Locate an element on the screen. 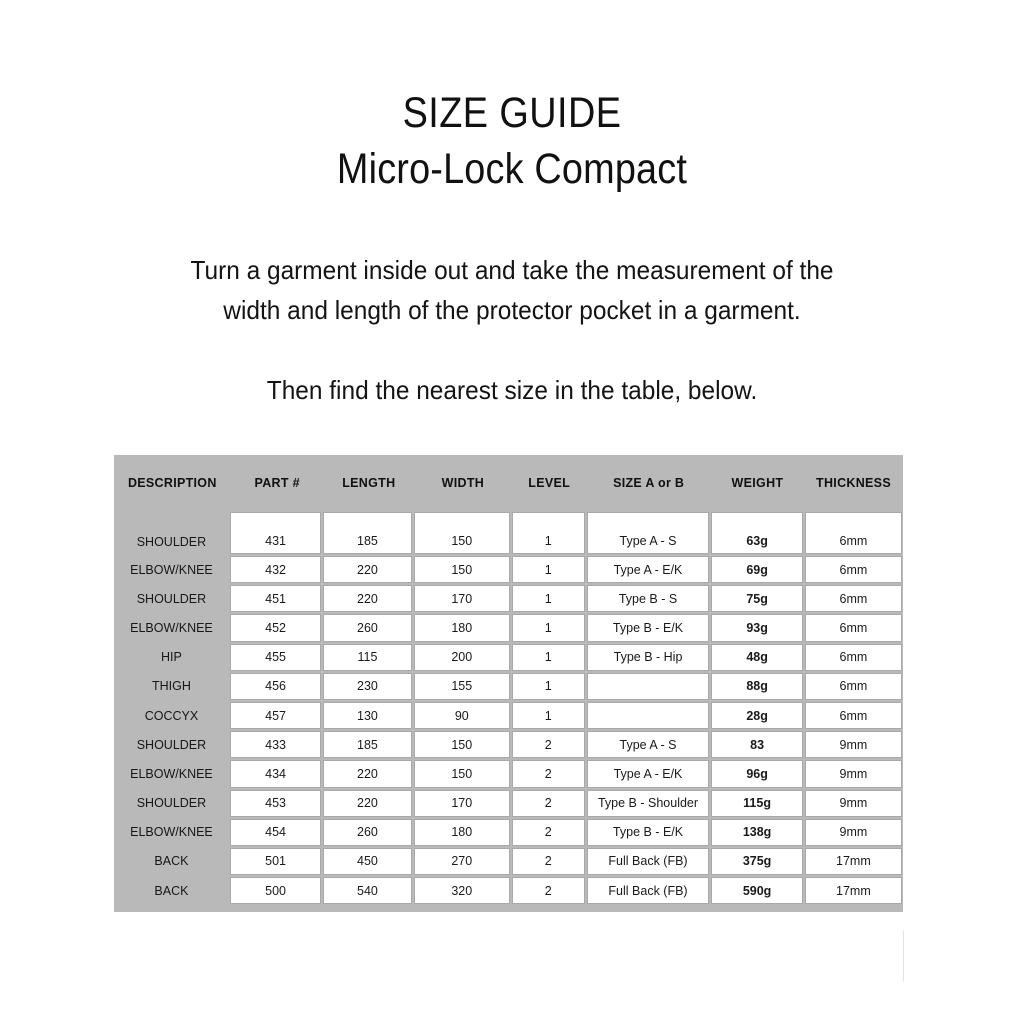 The image size is (1024, 1024). table-row: THIGH 456 230 155 1 88g 6mm is located at coordinates (508, 687).